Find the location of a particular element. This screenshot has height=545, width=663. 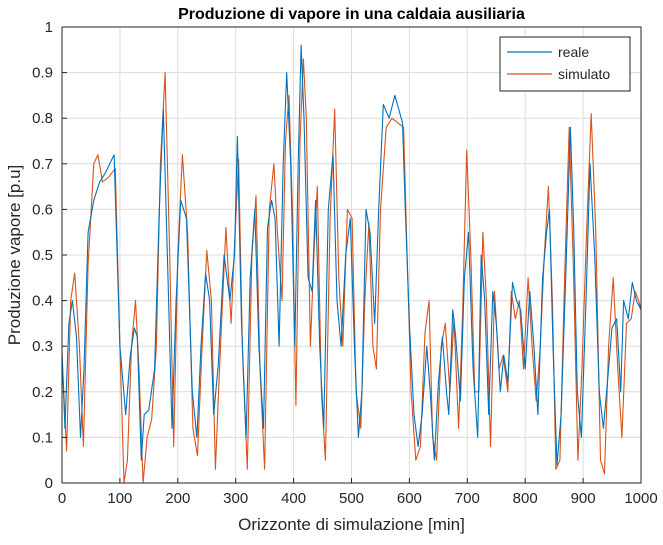

y-tick-label: 0.1 is located at coordinates (42, 437).